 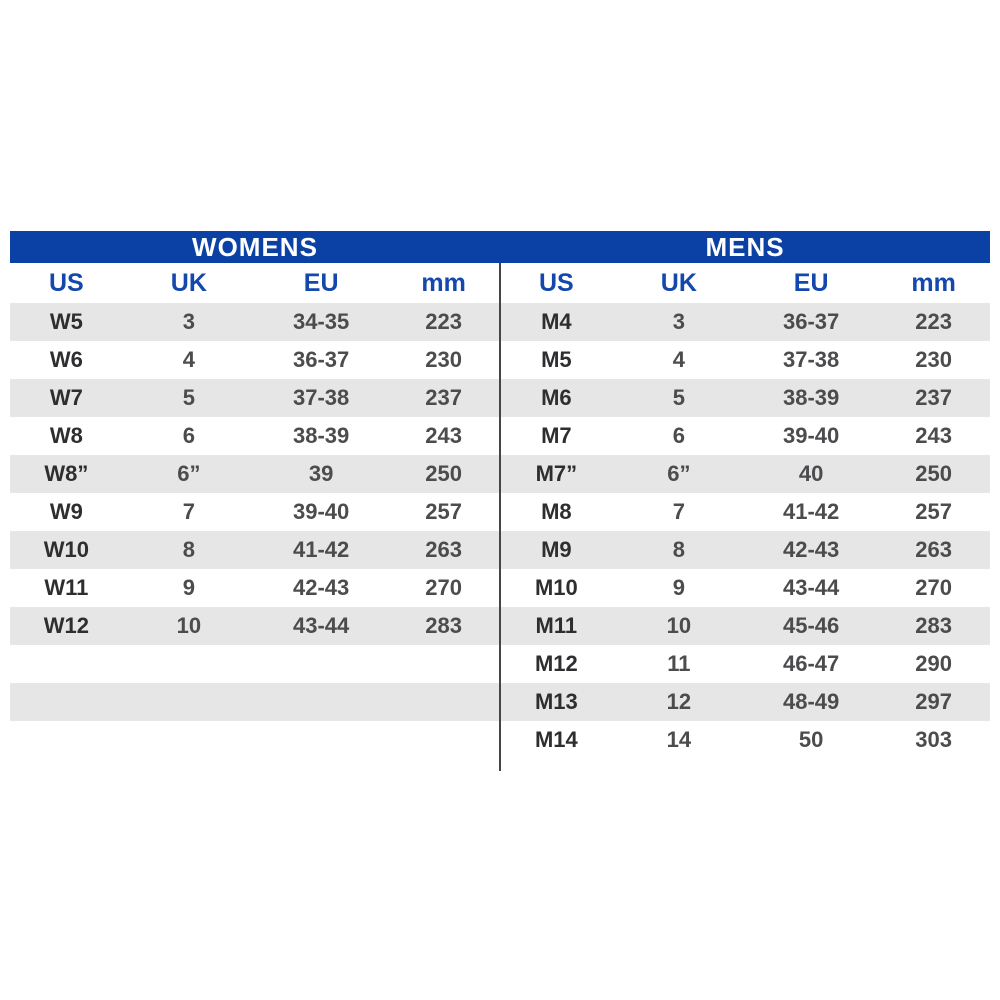 What do you see at coordinates (811, 473) in the screenshot?
I see `table-cell: 40` at bounding box center [811, 473].